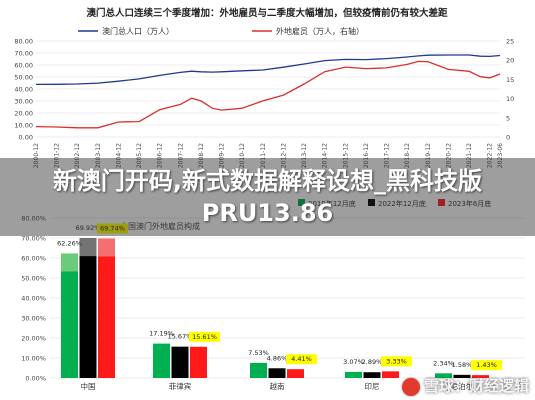 The height and width of the screenshot is (400, 535). I want to click on x-tick-label: 2008-12, so click(201, 155).